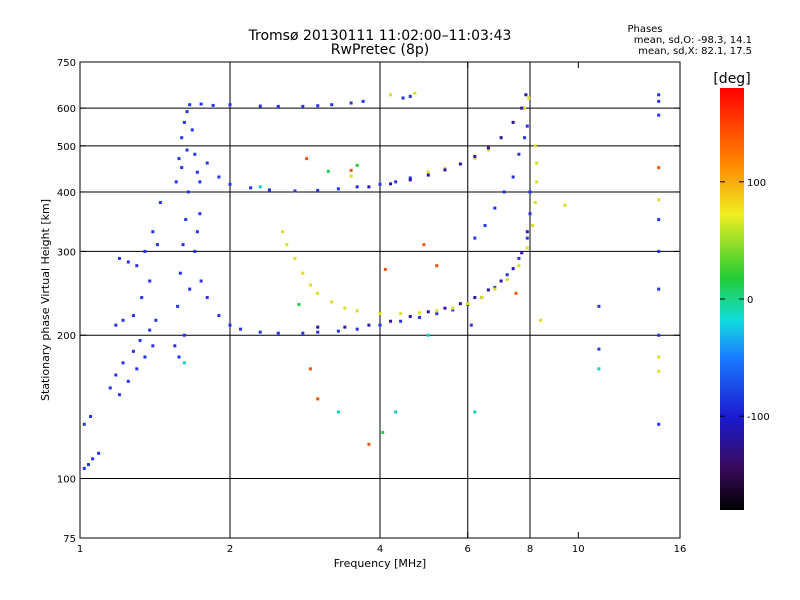 The image size is (800, 600). I want to click on colorbar-ticks: -100 0 100, so click(745, 300).